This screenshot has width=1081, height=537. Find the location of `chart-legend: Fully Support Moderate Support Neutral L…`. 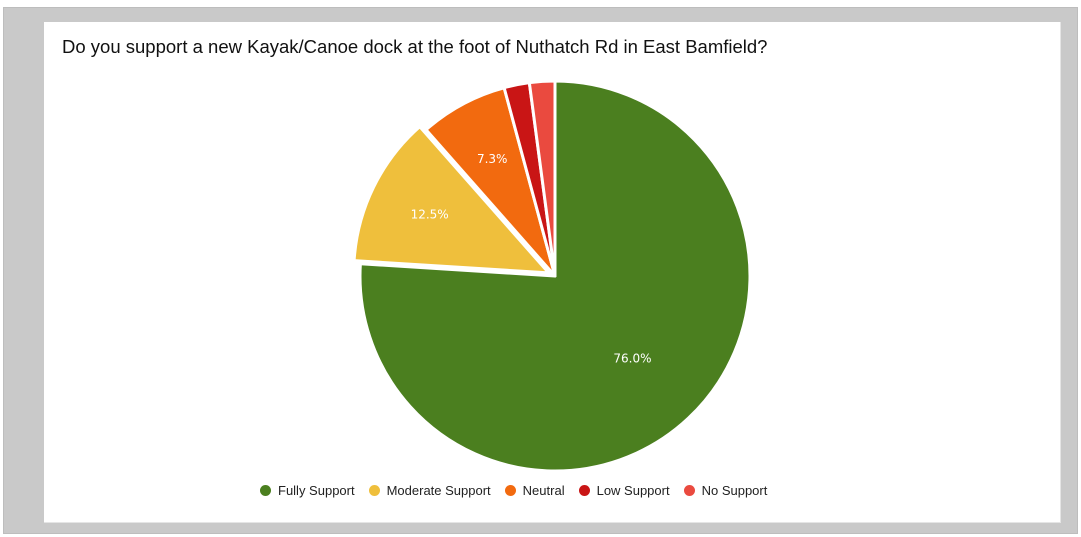

chart-legend: Fully Support Moderate Support Neutral L… is located at coordinates (513, 490).